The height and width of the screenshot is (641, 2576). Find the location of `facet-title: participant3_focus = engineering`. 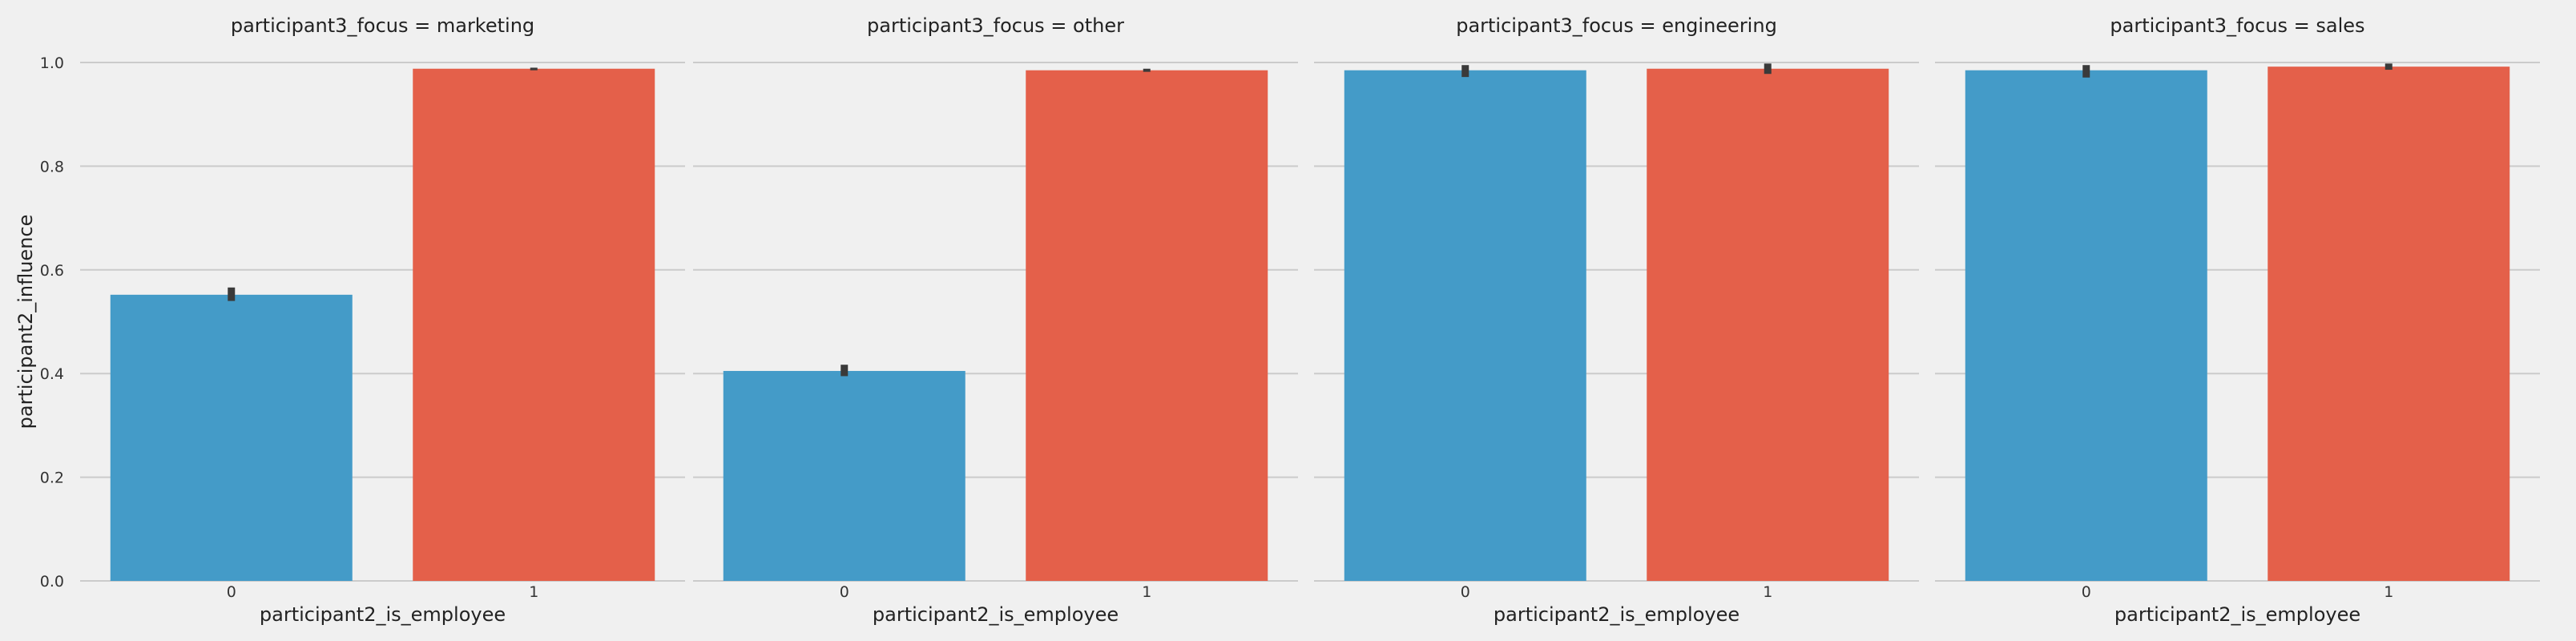

facet-title: participant3_focus = engineering is located at coordinates (1616, 25).